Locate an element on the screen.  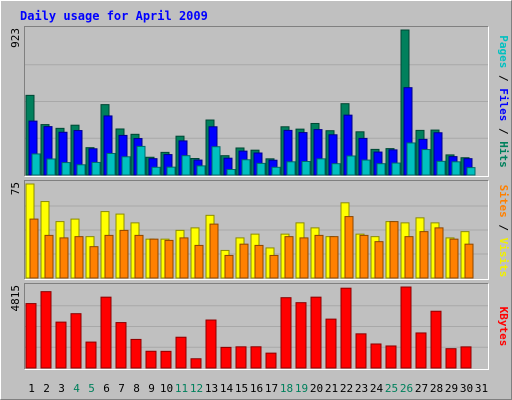
x-tick-label-day-7: 7 is located at coordinates (121, 388).